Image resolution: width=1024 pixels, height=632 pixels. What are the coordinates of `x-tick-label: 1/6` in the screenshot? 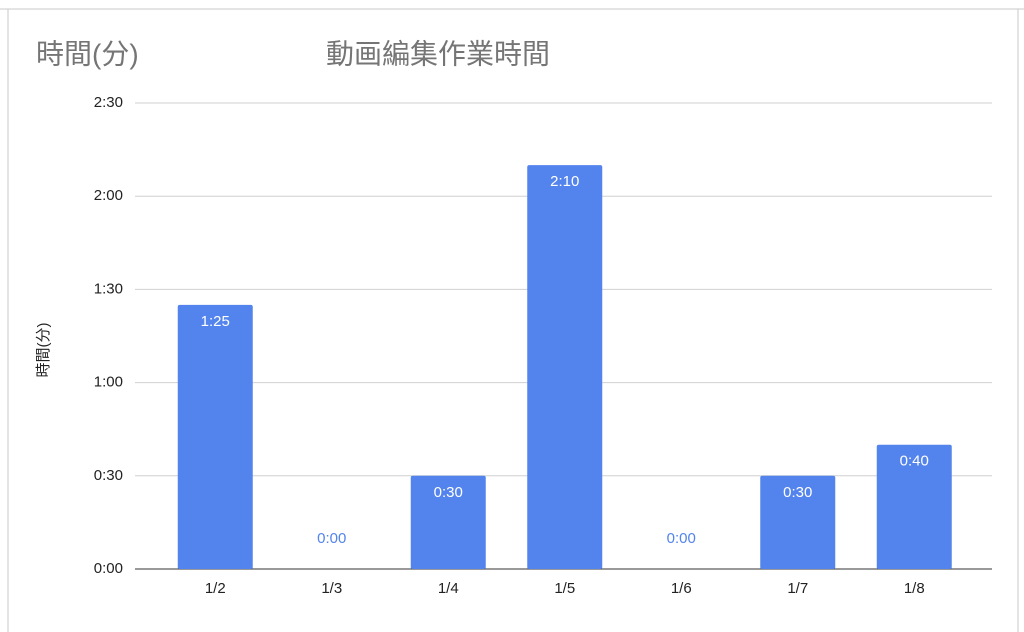 It's located at (681, 588).